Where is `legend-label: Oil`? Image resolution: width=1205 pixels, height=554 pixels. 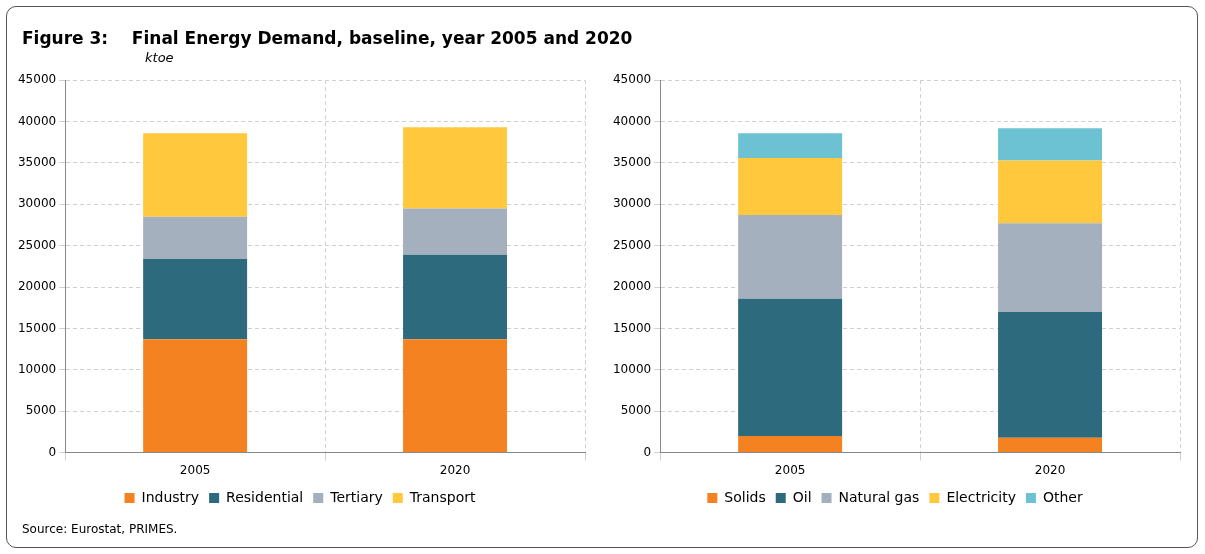
legend-label: Oil is located at coordinates (802, 496).